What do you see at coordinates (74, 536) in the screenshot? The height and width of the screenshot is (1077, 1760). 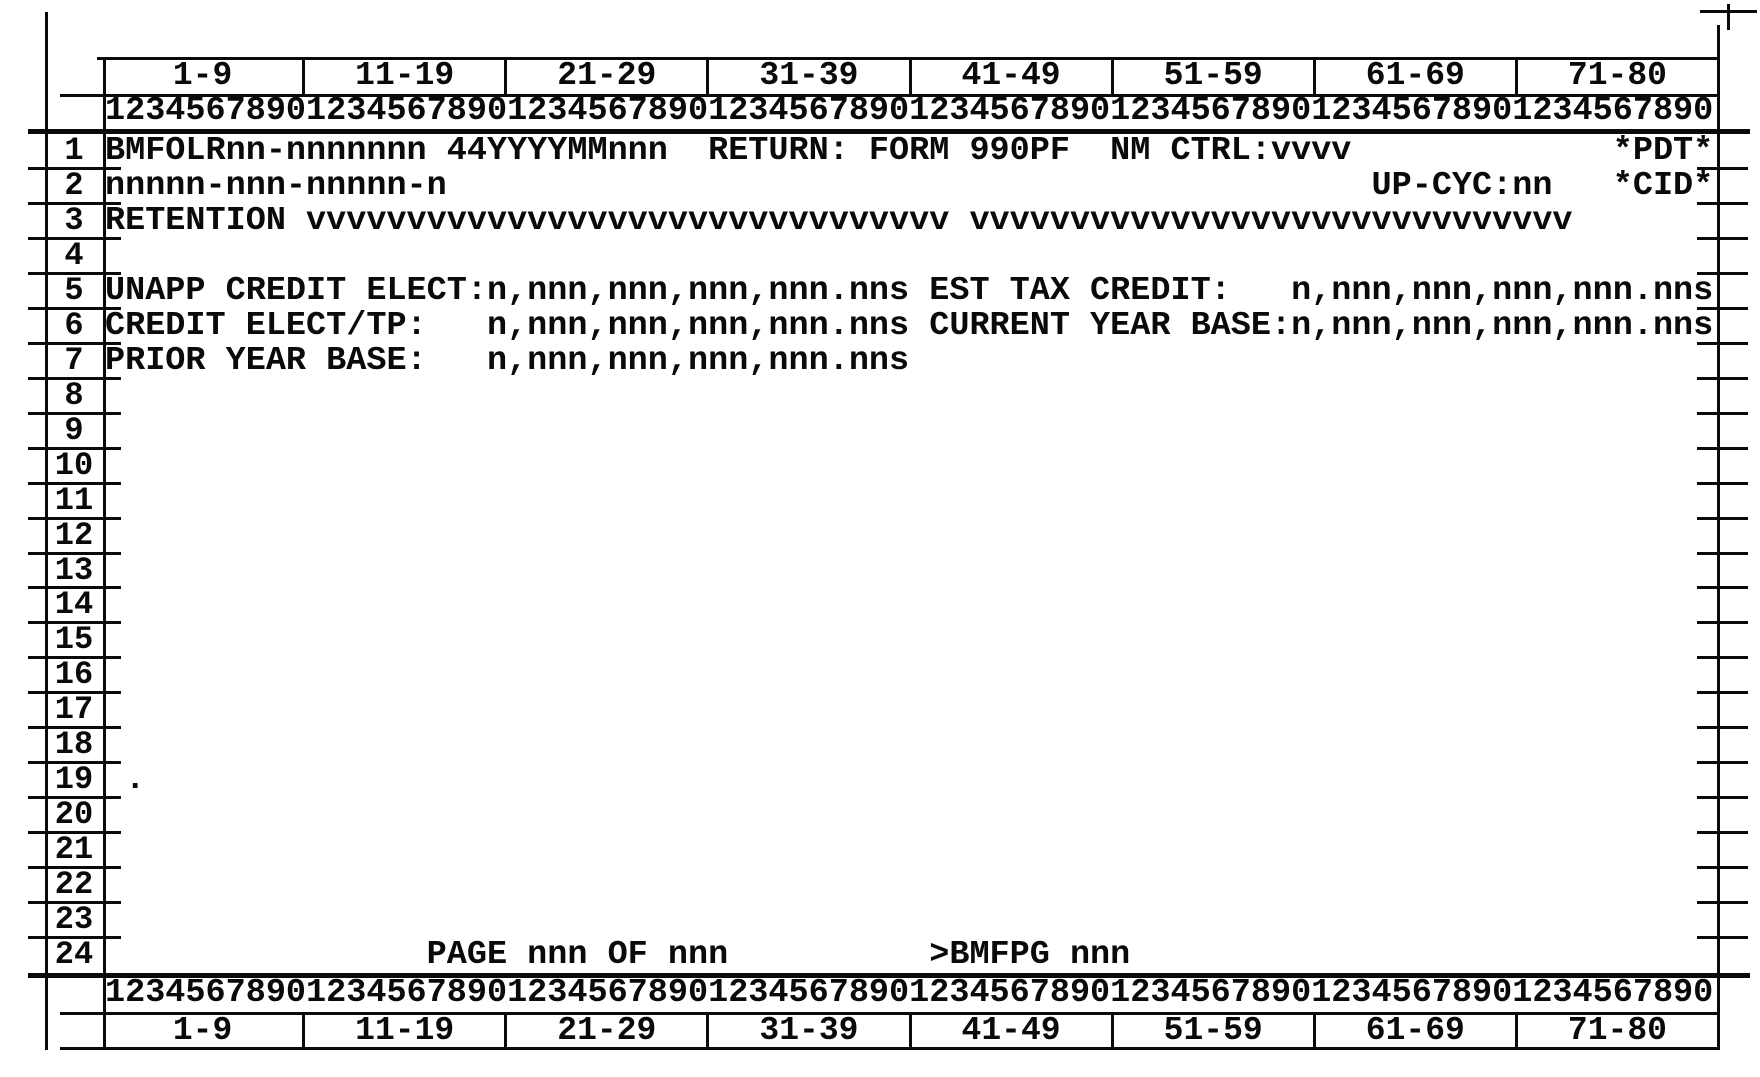 I see `row-number: 12` at bounding box center [74, 536].